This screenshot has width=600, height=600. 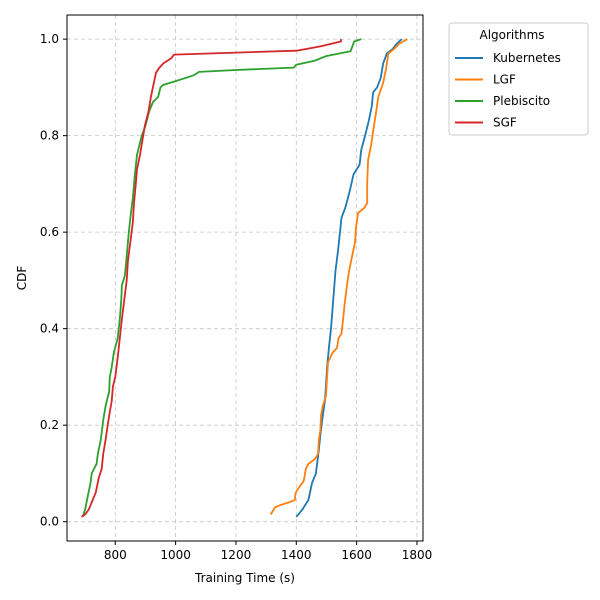 What do you see at coordinates (175, 555) in the screenshot?
I see `x-tick-label: 1000` at bounding box center [175, 555].